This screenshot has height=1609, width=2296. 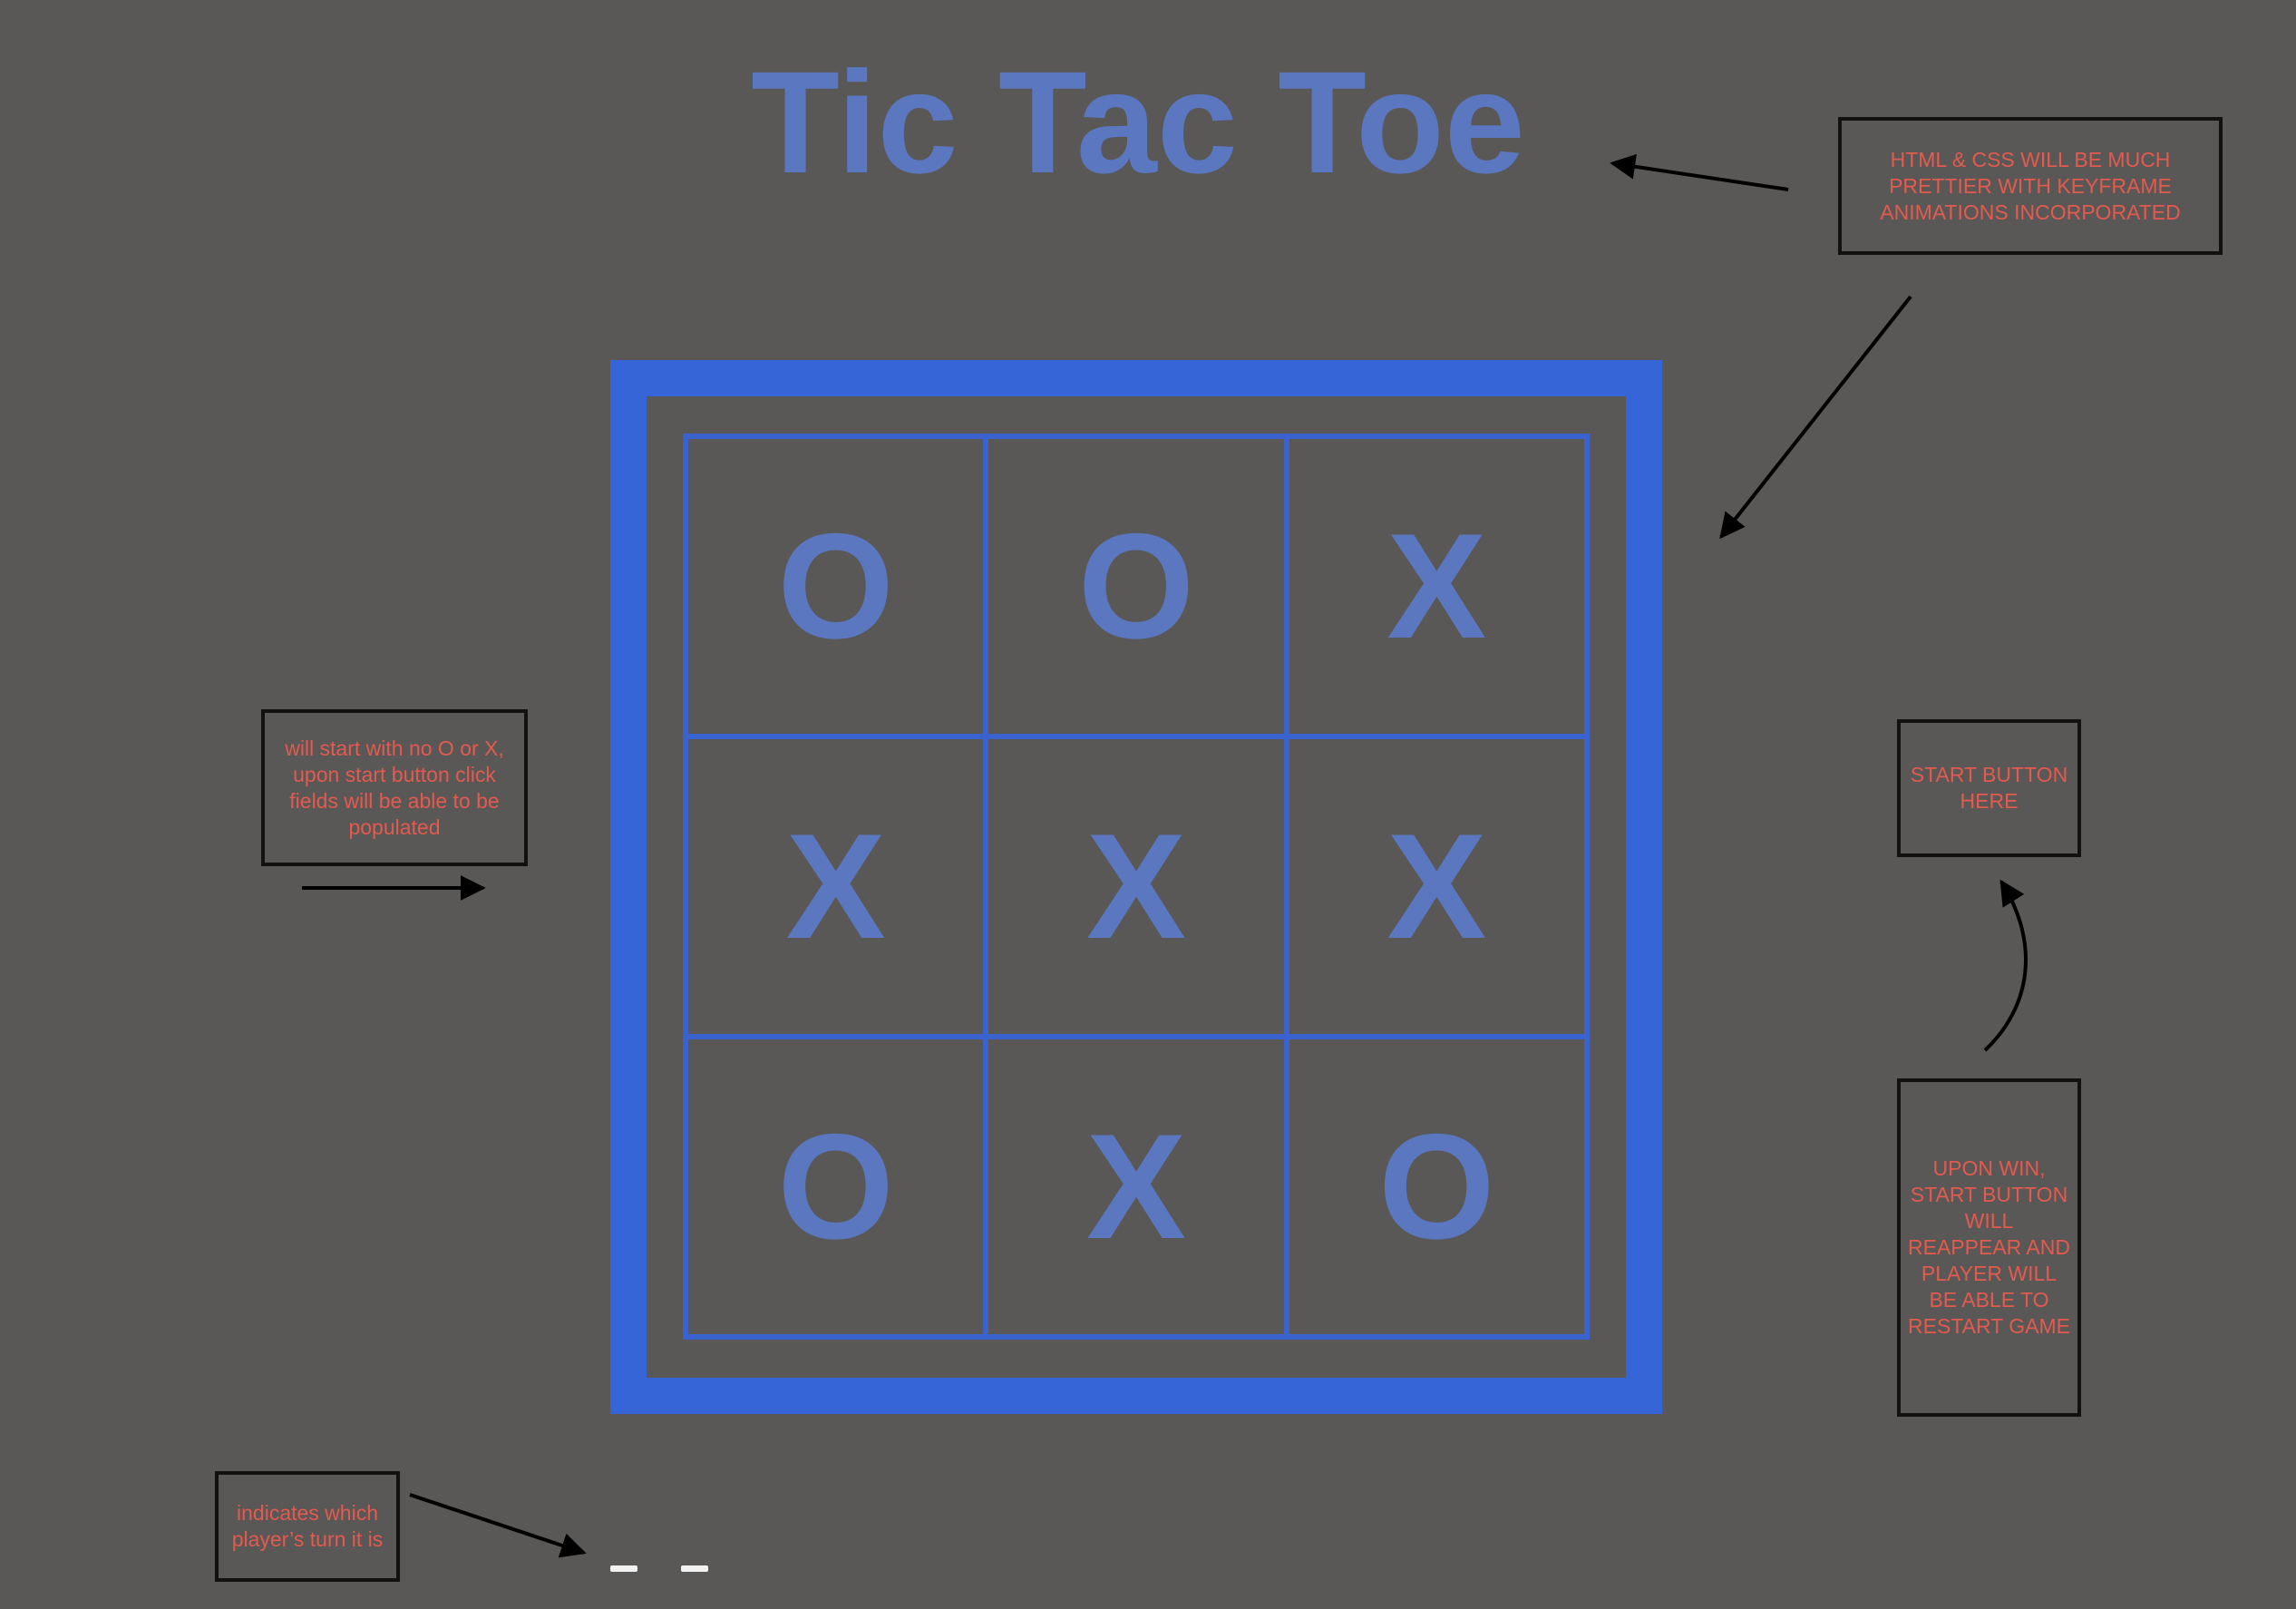 What do you see at coordinates (1436, 586) in the screenshot?
I see `board-cell-3: X` at bounding box center [1436, 586].